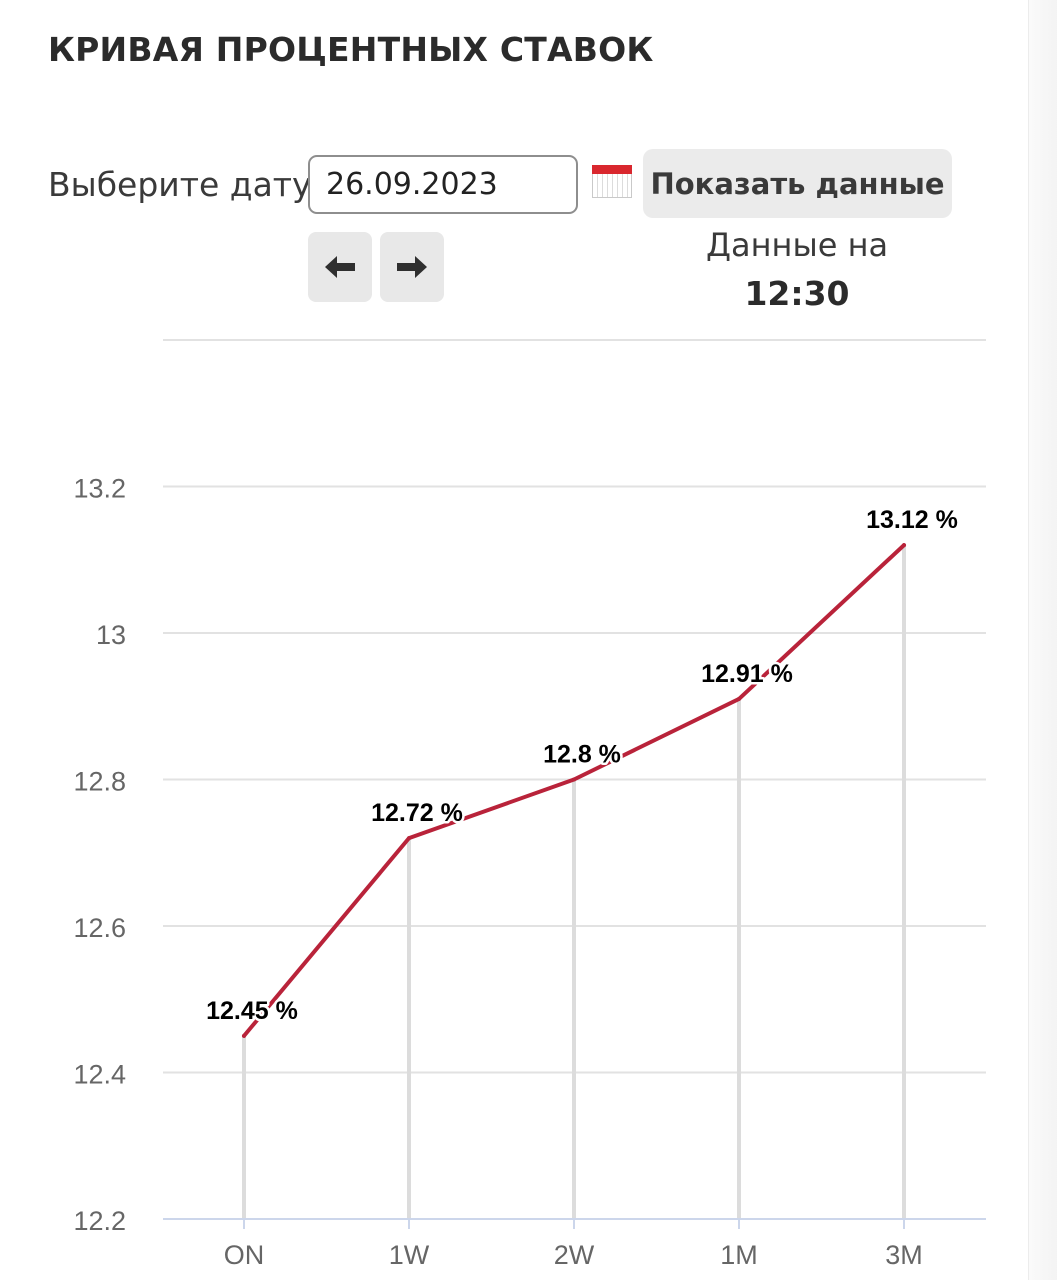  I want to click on y-tick-label: 12.4, so click(99, 1075).